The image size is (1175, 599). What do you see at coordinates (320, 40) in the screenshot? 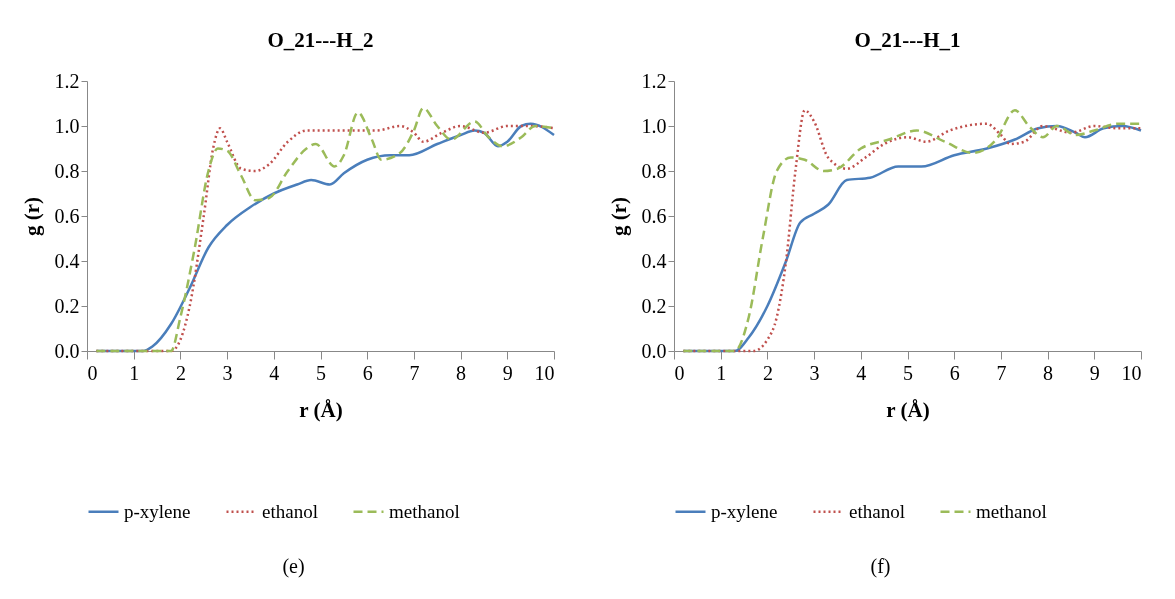
I see `chart-title: O_21---H_2` at bounding box center [320, 40].